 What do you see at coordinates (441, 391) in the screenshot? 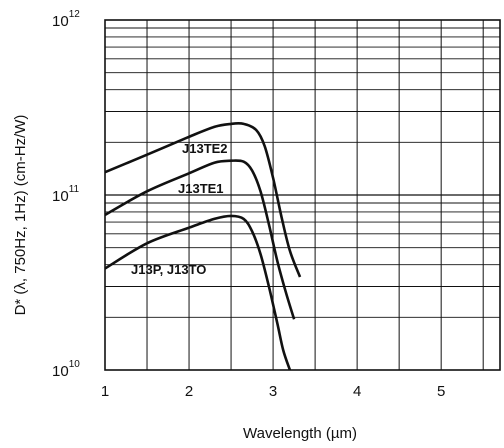
I see `x-tick-label: 5` at bounding box center [441, 391].